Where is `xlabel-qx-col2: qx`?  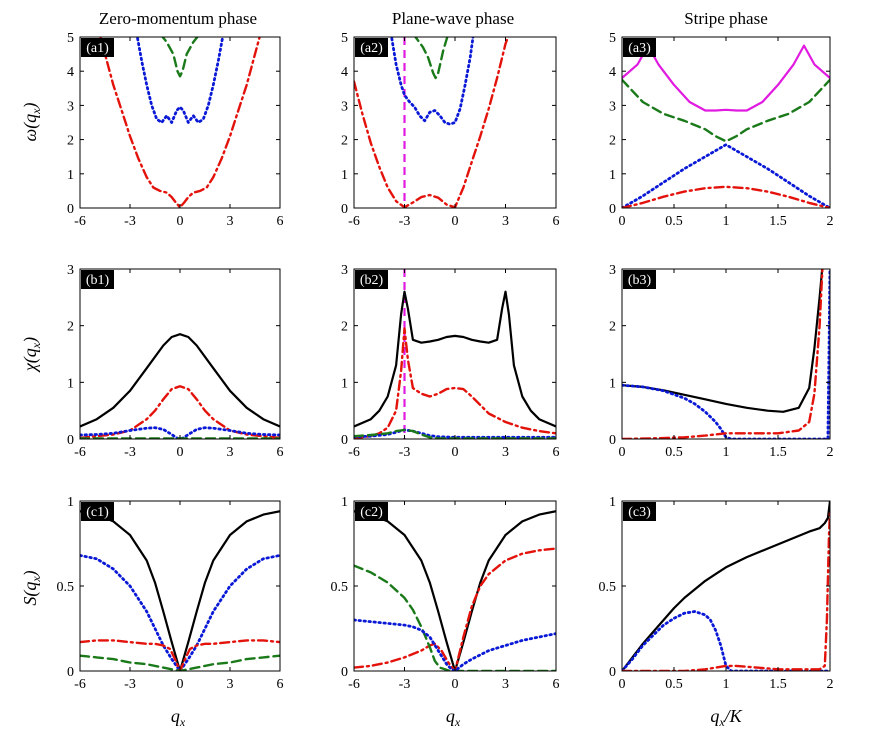 xlabel-qx-col2: qx is located at coordinates (453, 717).